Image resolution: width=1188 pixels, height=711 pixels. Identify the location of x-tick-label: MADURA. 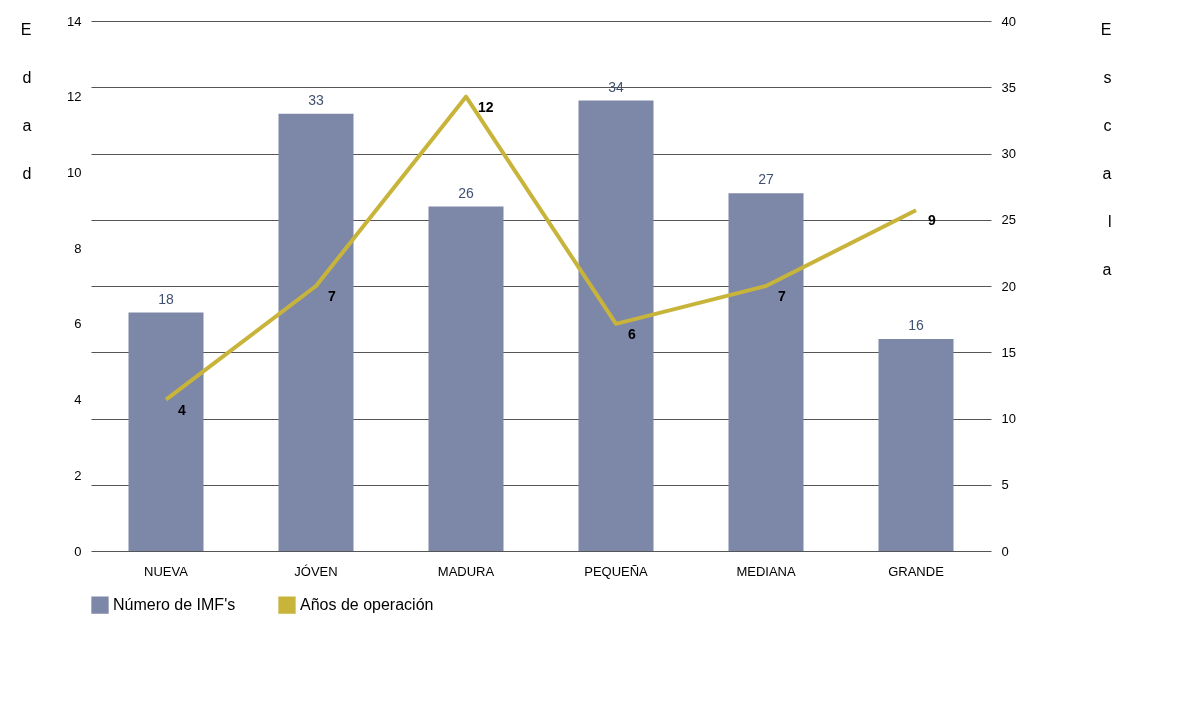
(466, 571).